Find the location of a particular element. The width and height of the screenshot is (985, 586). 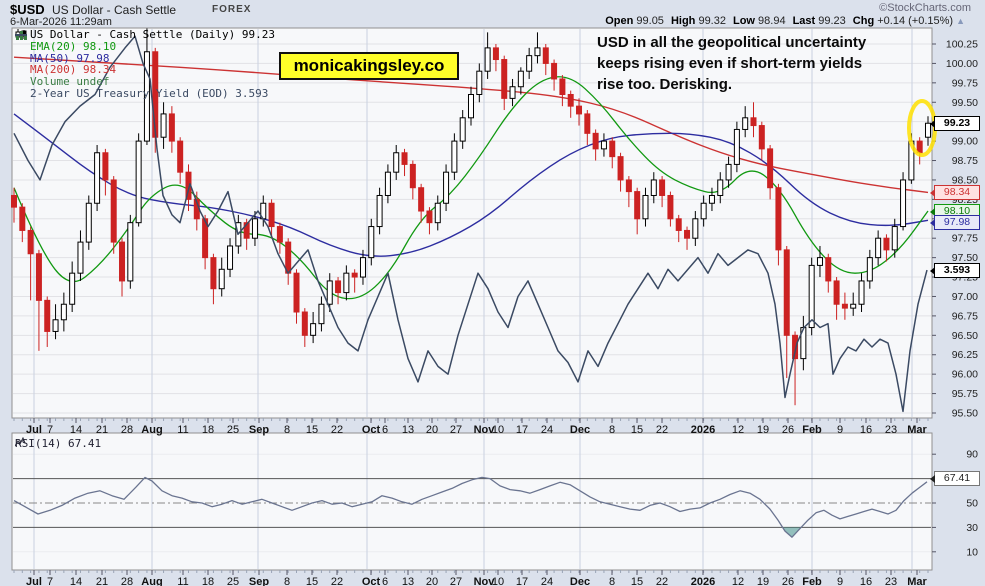

svg-text: 2026 is located at coordinates (703, 430).